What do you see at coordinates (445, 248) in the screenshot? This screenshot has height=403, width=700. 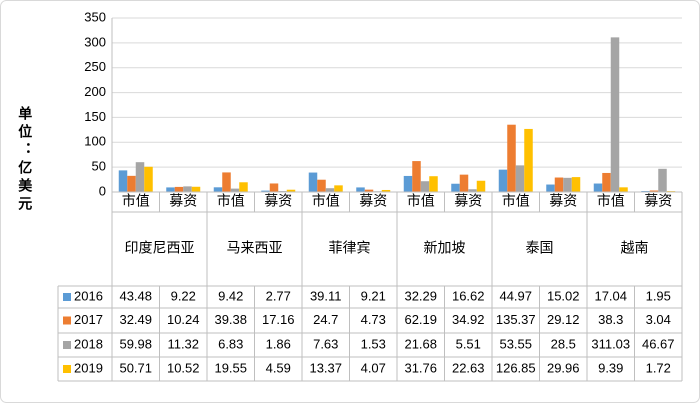 I see `group-label: 新加坡` at bounding box center [445, 248].